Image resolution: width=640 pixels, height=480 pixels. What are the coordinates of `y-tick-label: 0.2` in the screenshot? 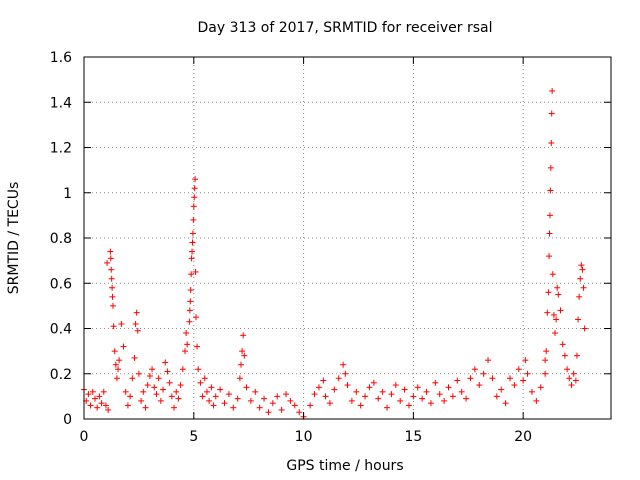 It's located at (61, 375).